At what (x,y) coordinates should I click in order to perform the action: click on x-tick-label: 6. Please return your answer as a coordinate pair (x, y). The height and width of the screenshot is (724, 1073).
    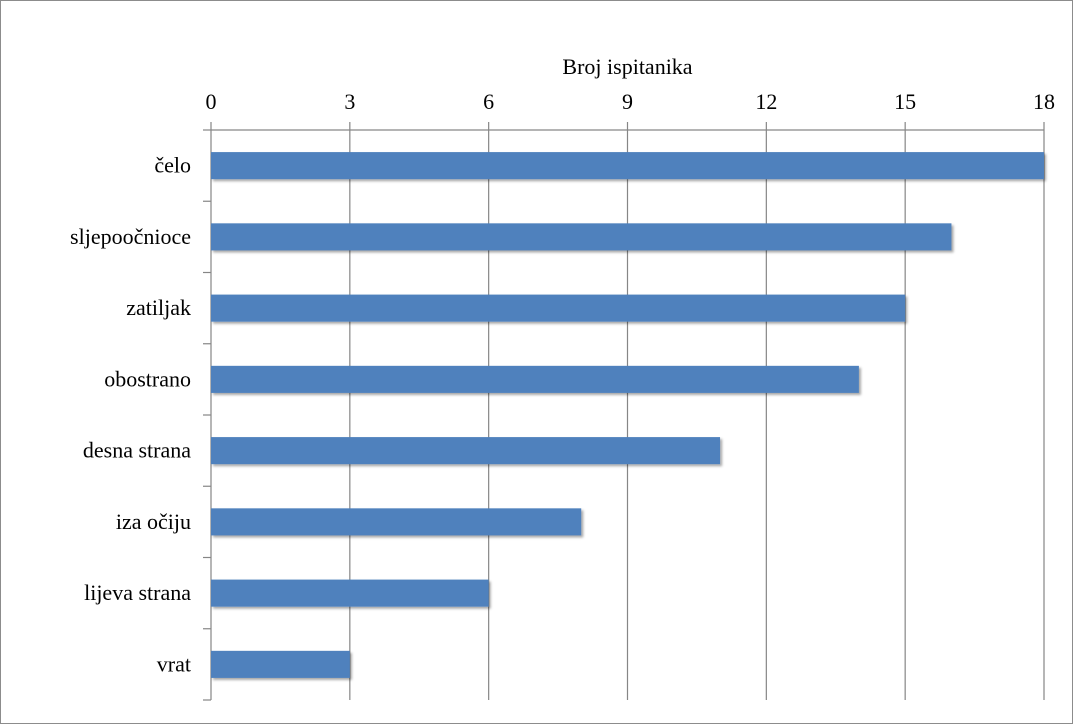
    Looking at the image, I should click on (488, 101).